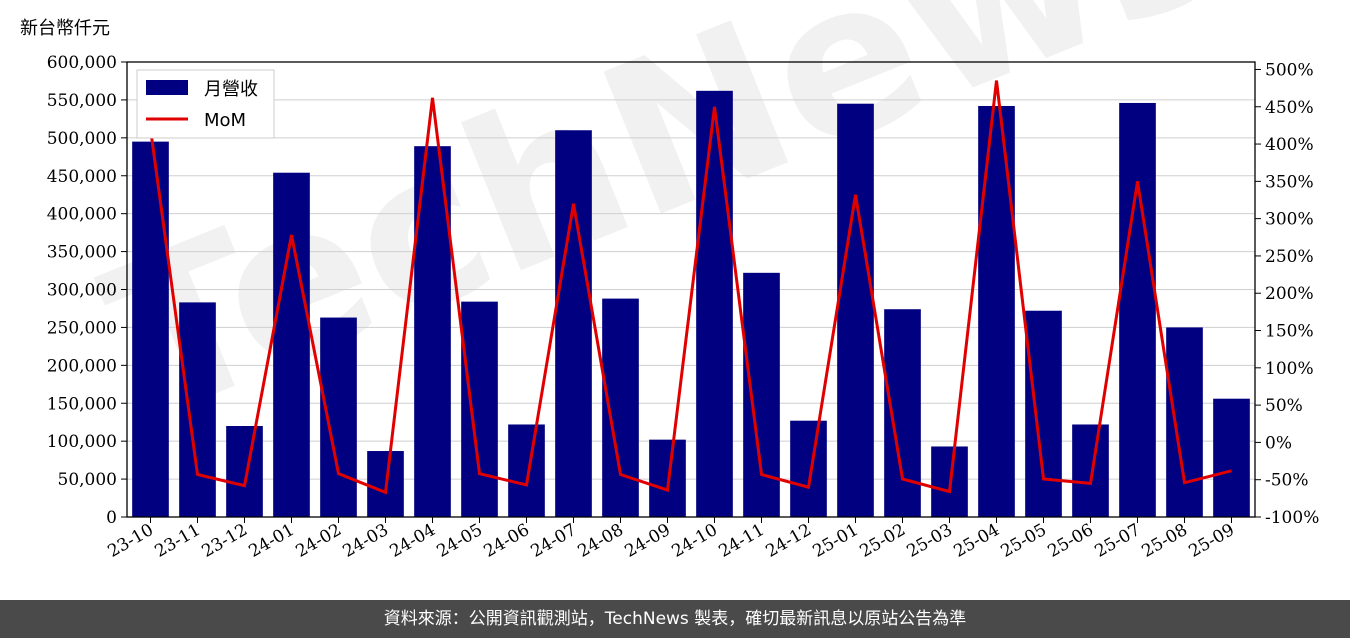  What do you see at coordinates (1071, 541) in the screenshot?
I see `x-tick-label: 25-06` at bounding box center [1071, 541].